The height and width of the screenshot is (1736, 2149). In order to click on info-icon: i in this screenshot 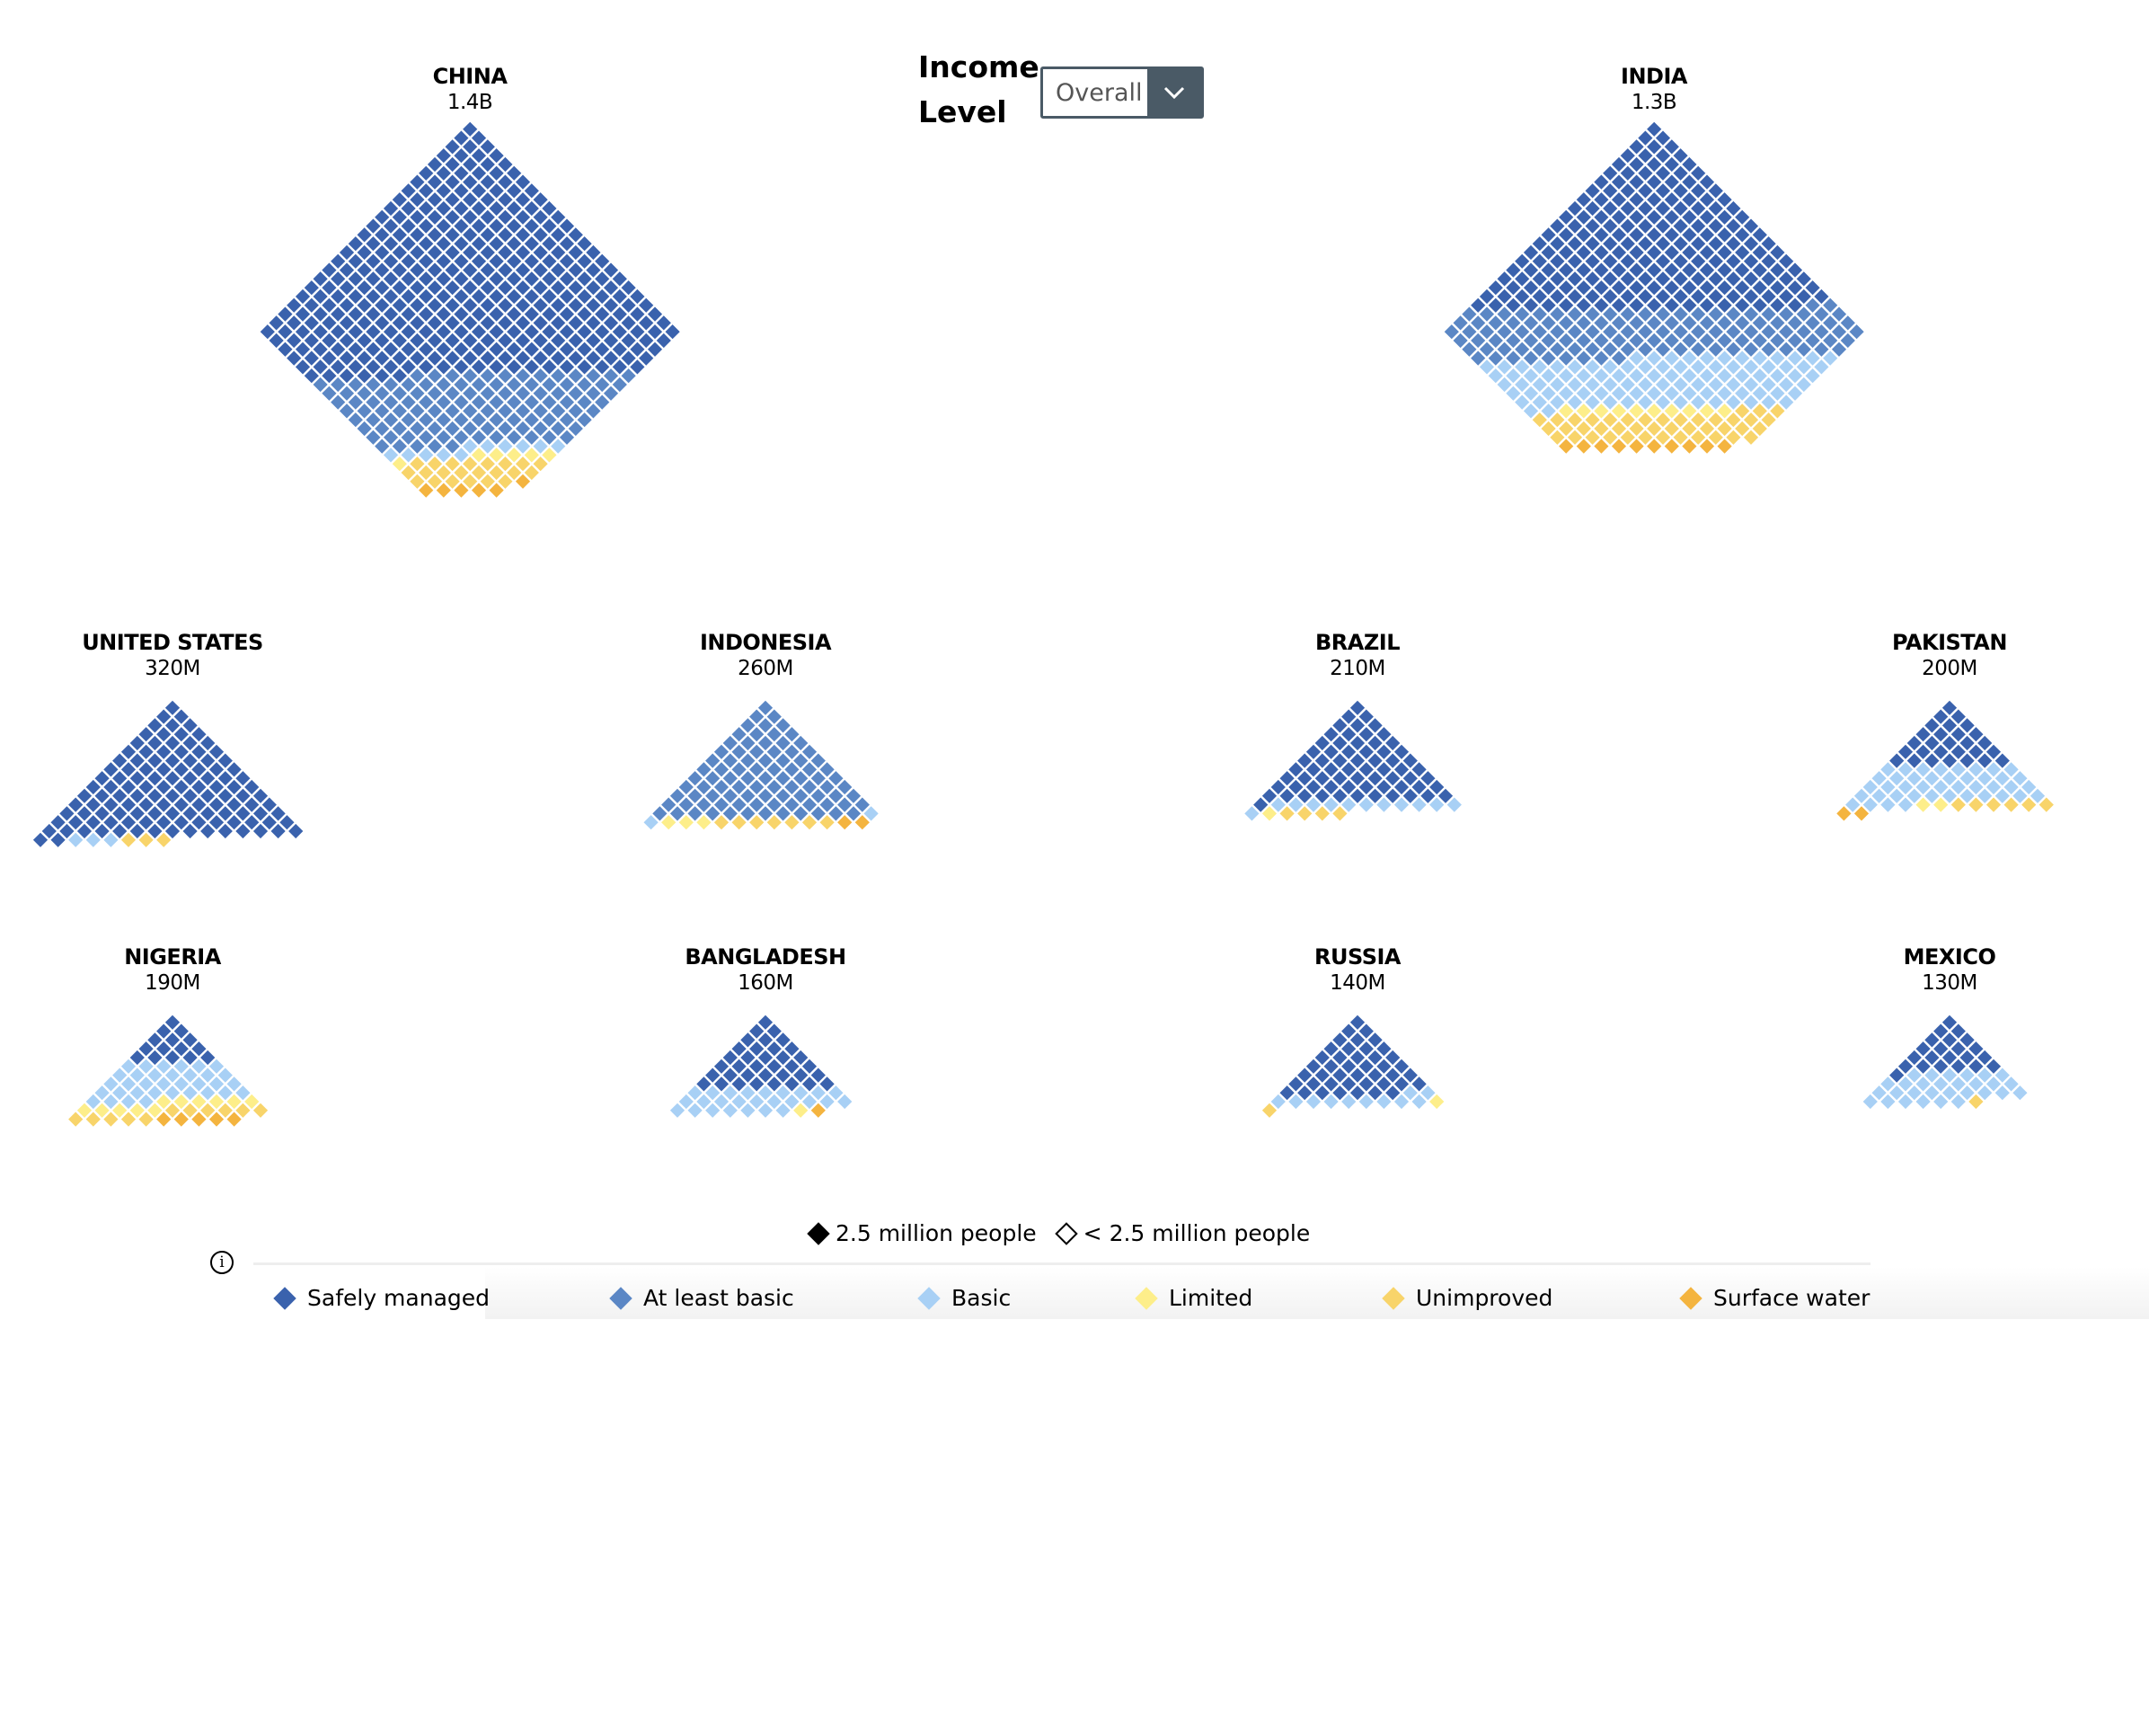, I will do `click(222, 1262)`.